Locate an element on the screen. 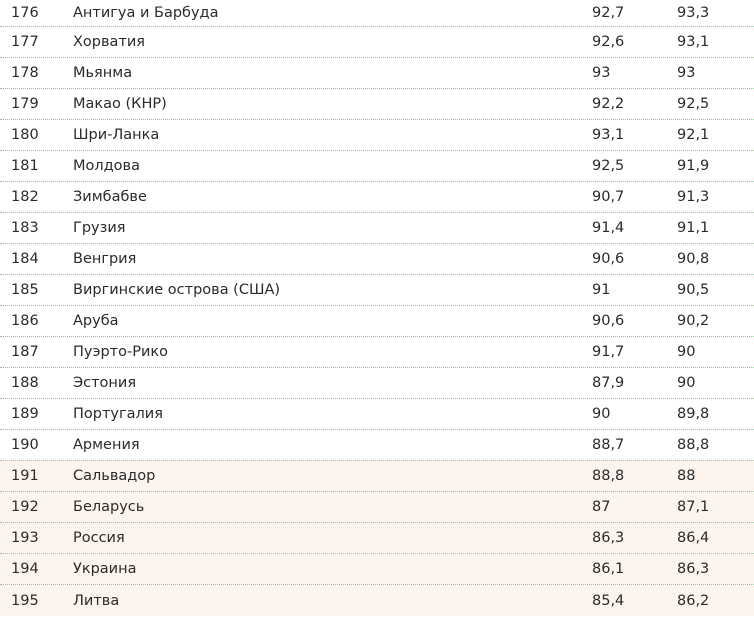 This screenshot has width=754, height=635. table-row: 192 Беларусь 87 87,1 is located at coordinates (377, 507).